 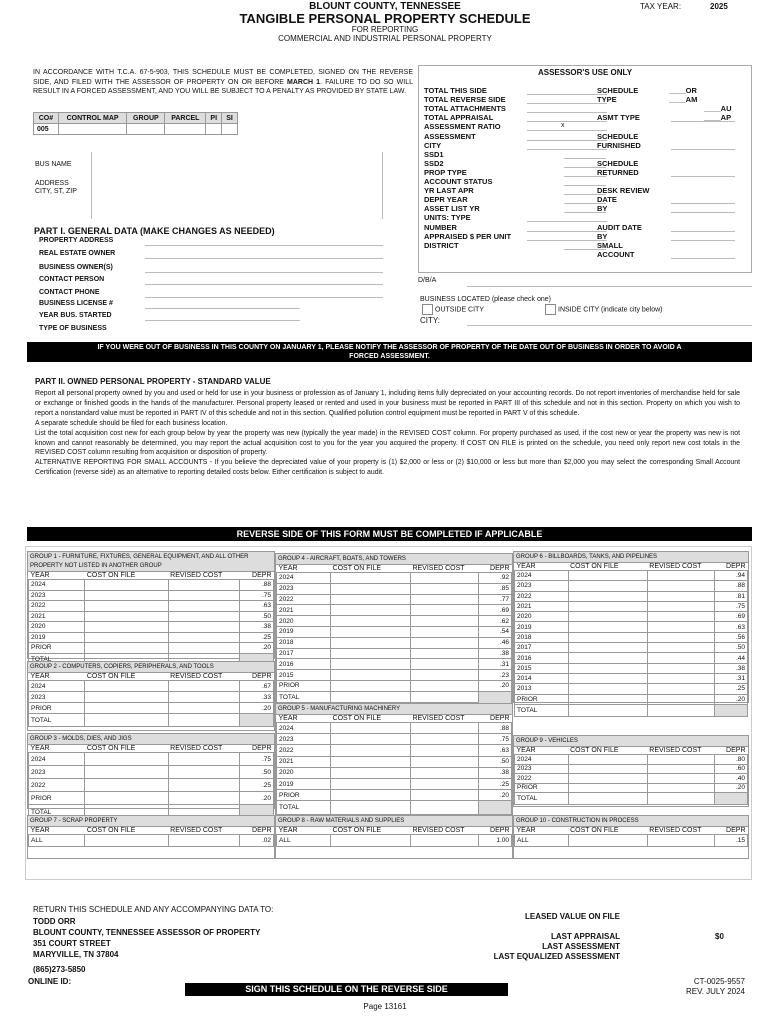 What do you see at coordinates (550, 309) in the screenshot?
I see `inside-city-checkbox` at bounding box center [550, 309].